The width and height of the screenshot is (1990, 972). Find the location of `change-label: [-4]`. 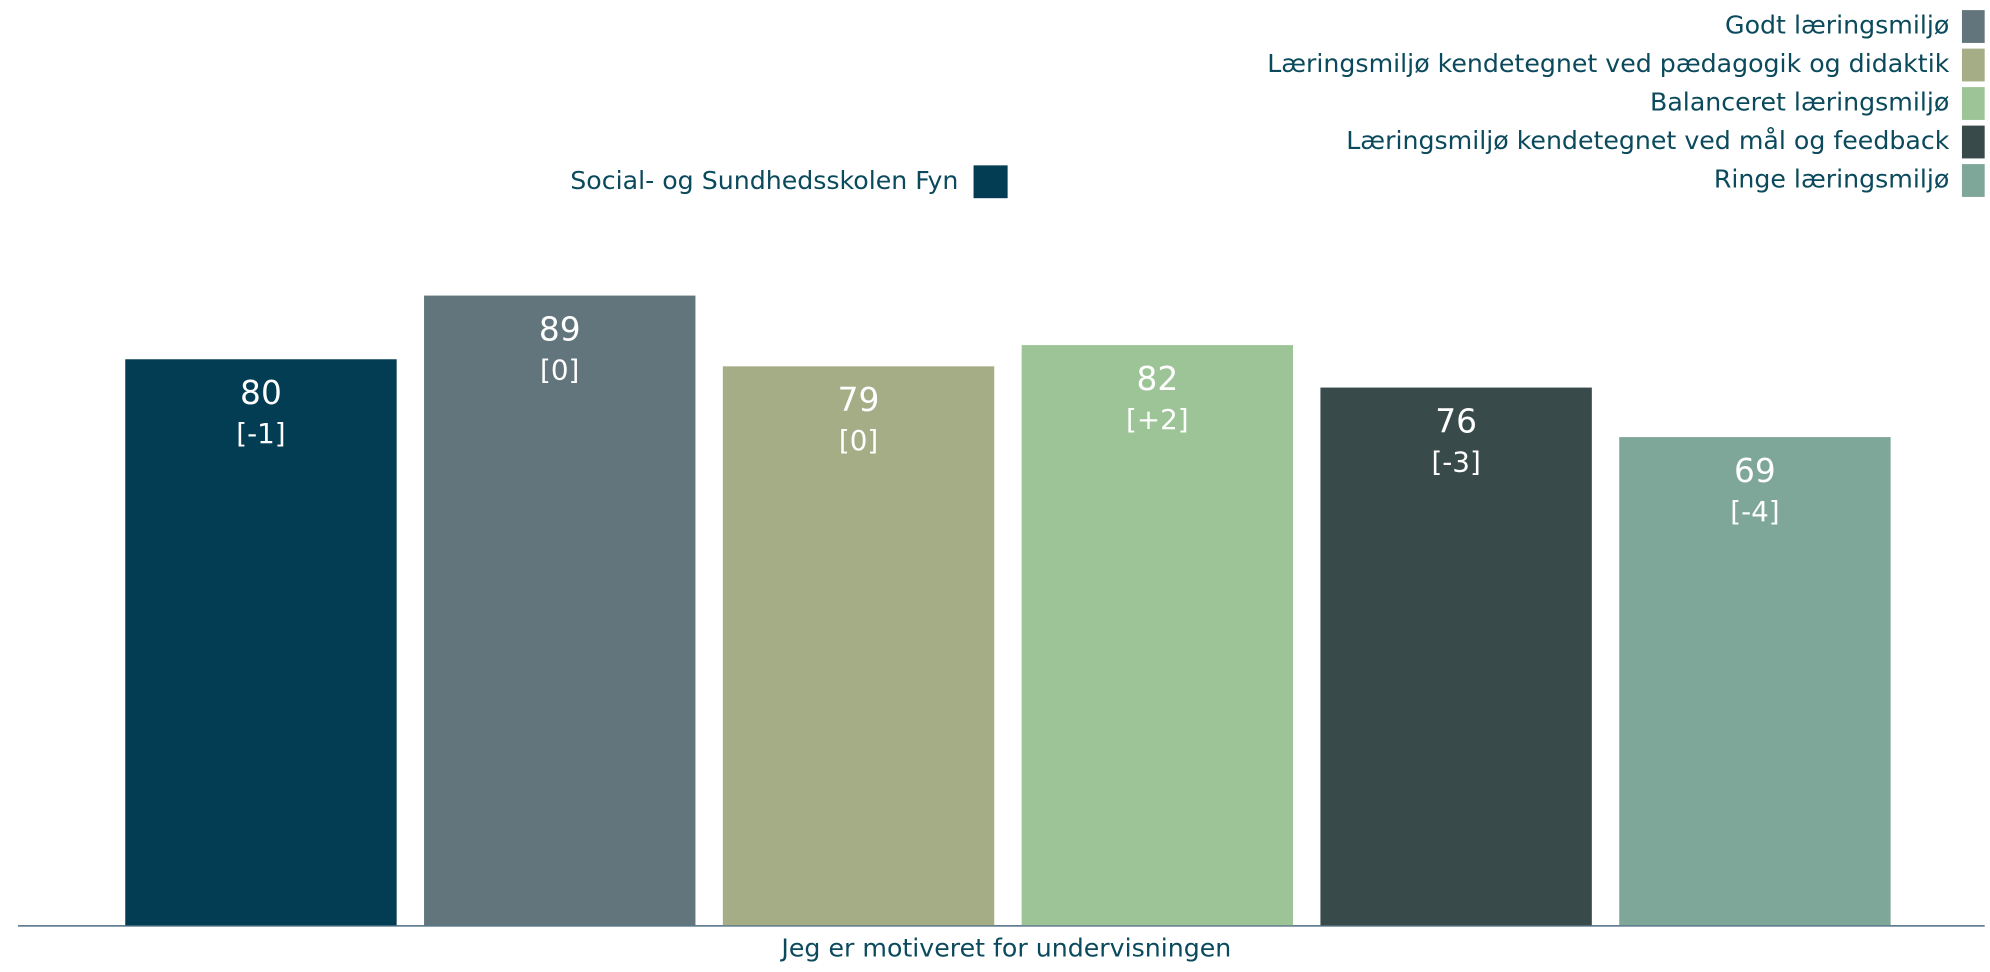

change-label: [-4] is located at coordinates (1754, 511).